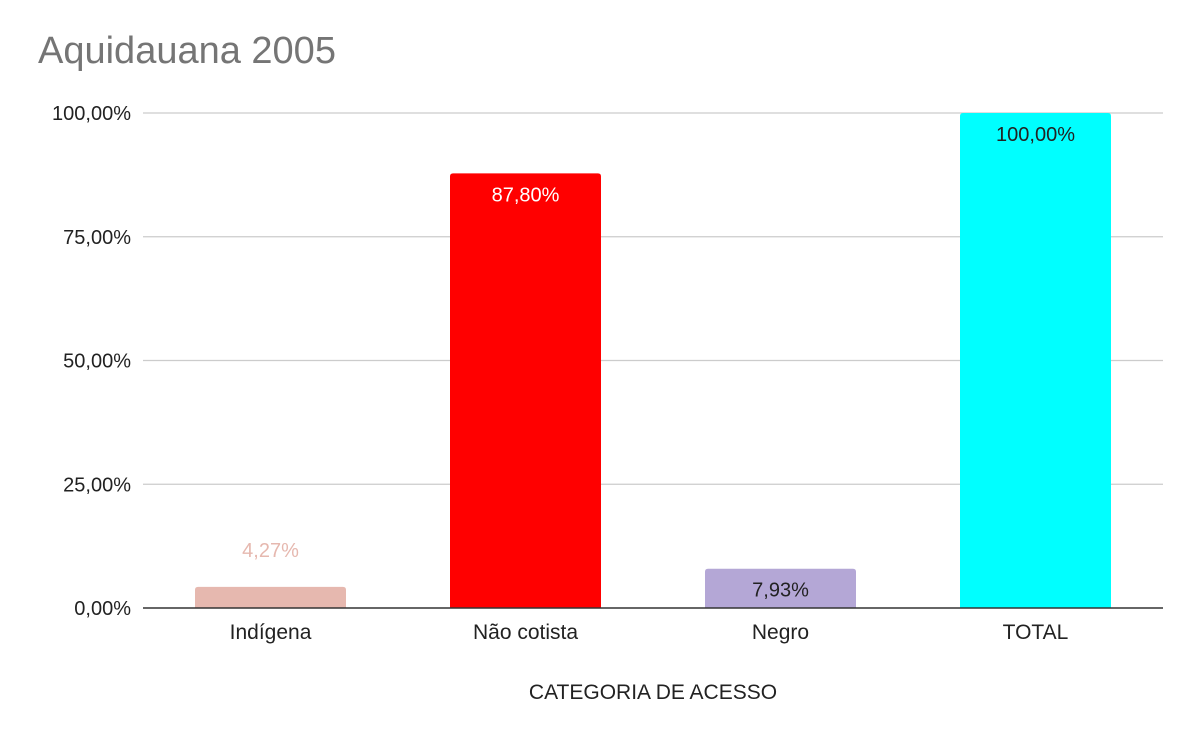  Describe the element at coordinates (780, 591) in the screenshot. I see `data-label: 7,93%` at that location.